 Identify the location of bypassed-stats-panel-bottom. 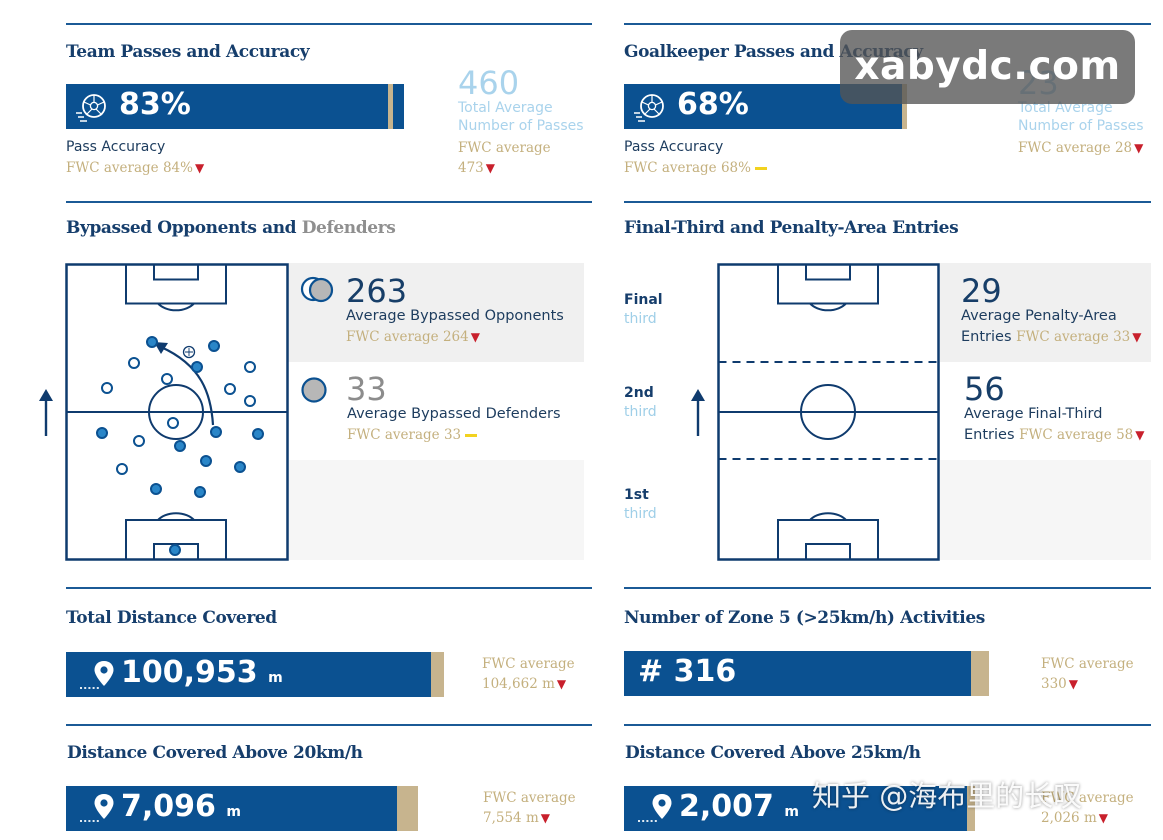
(436, 510).